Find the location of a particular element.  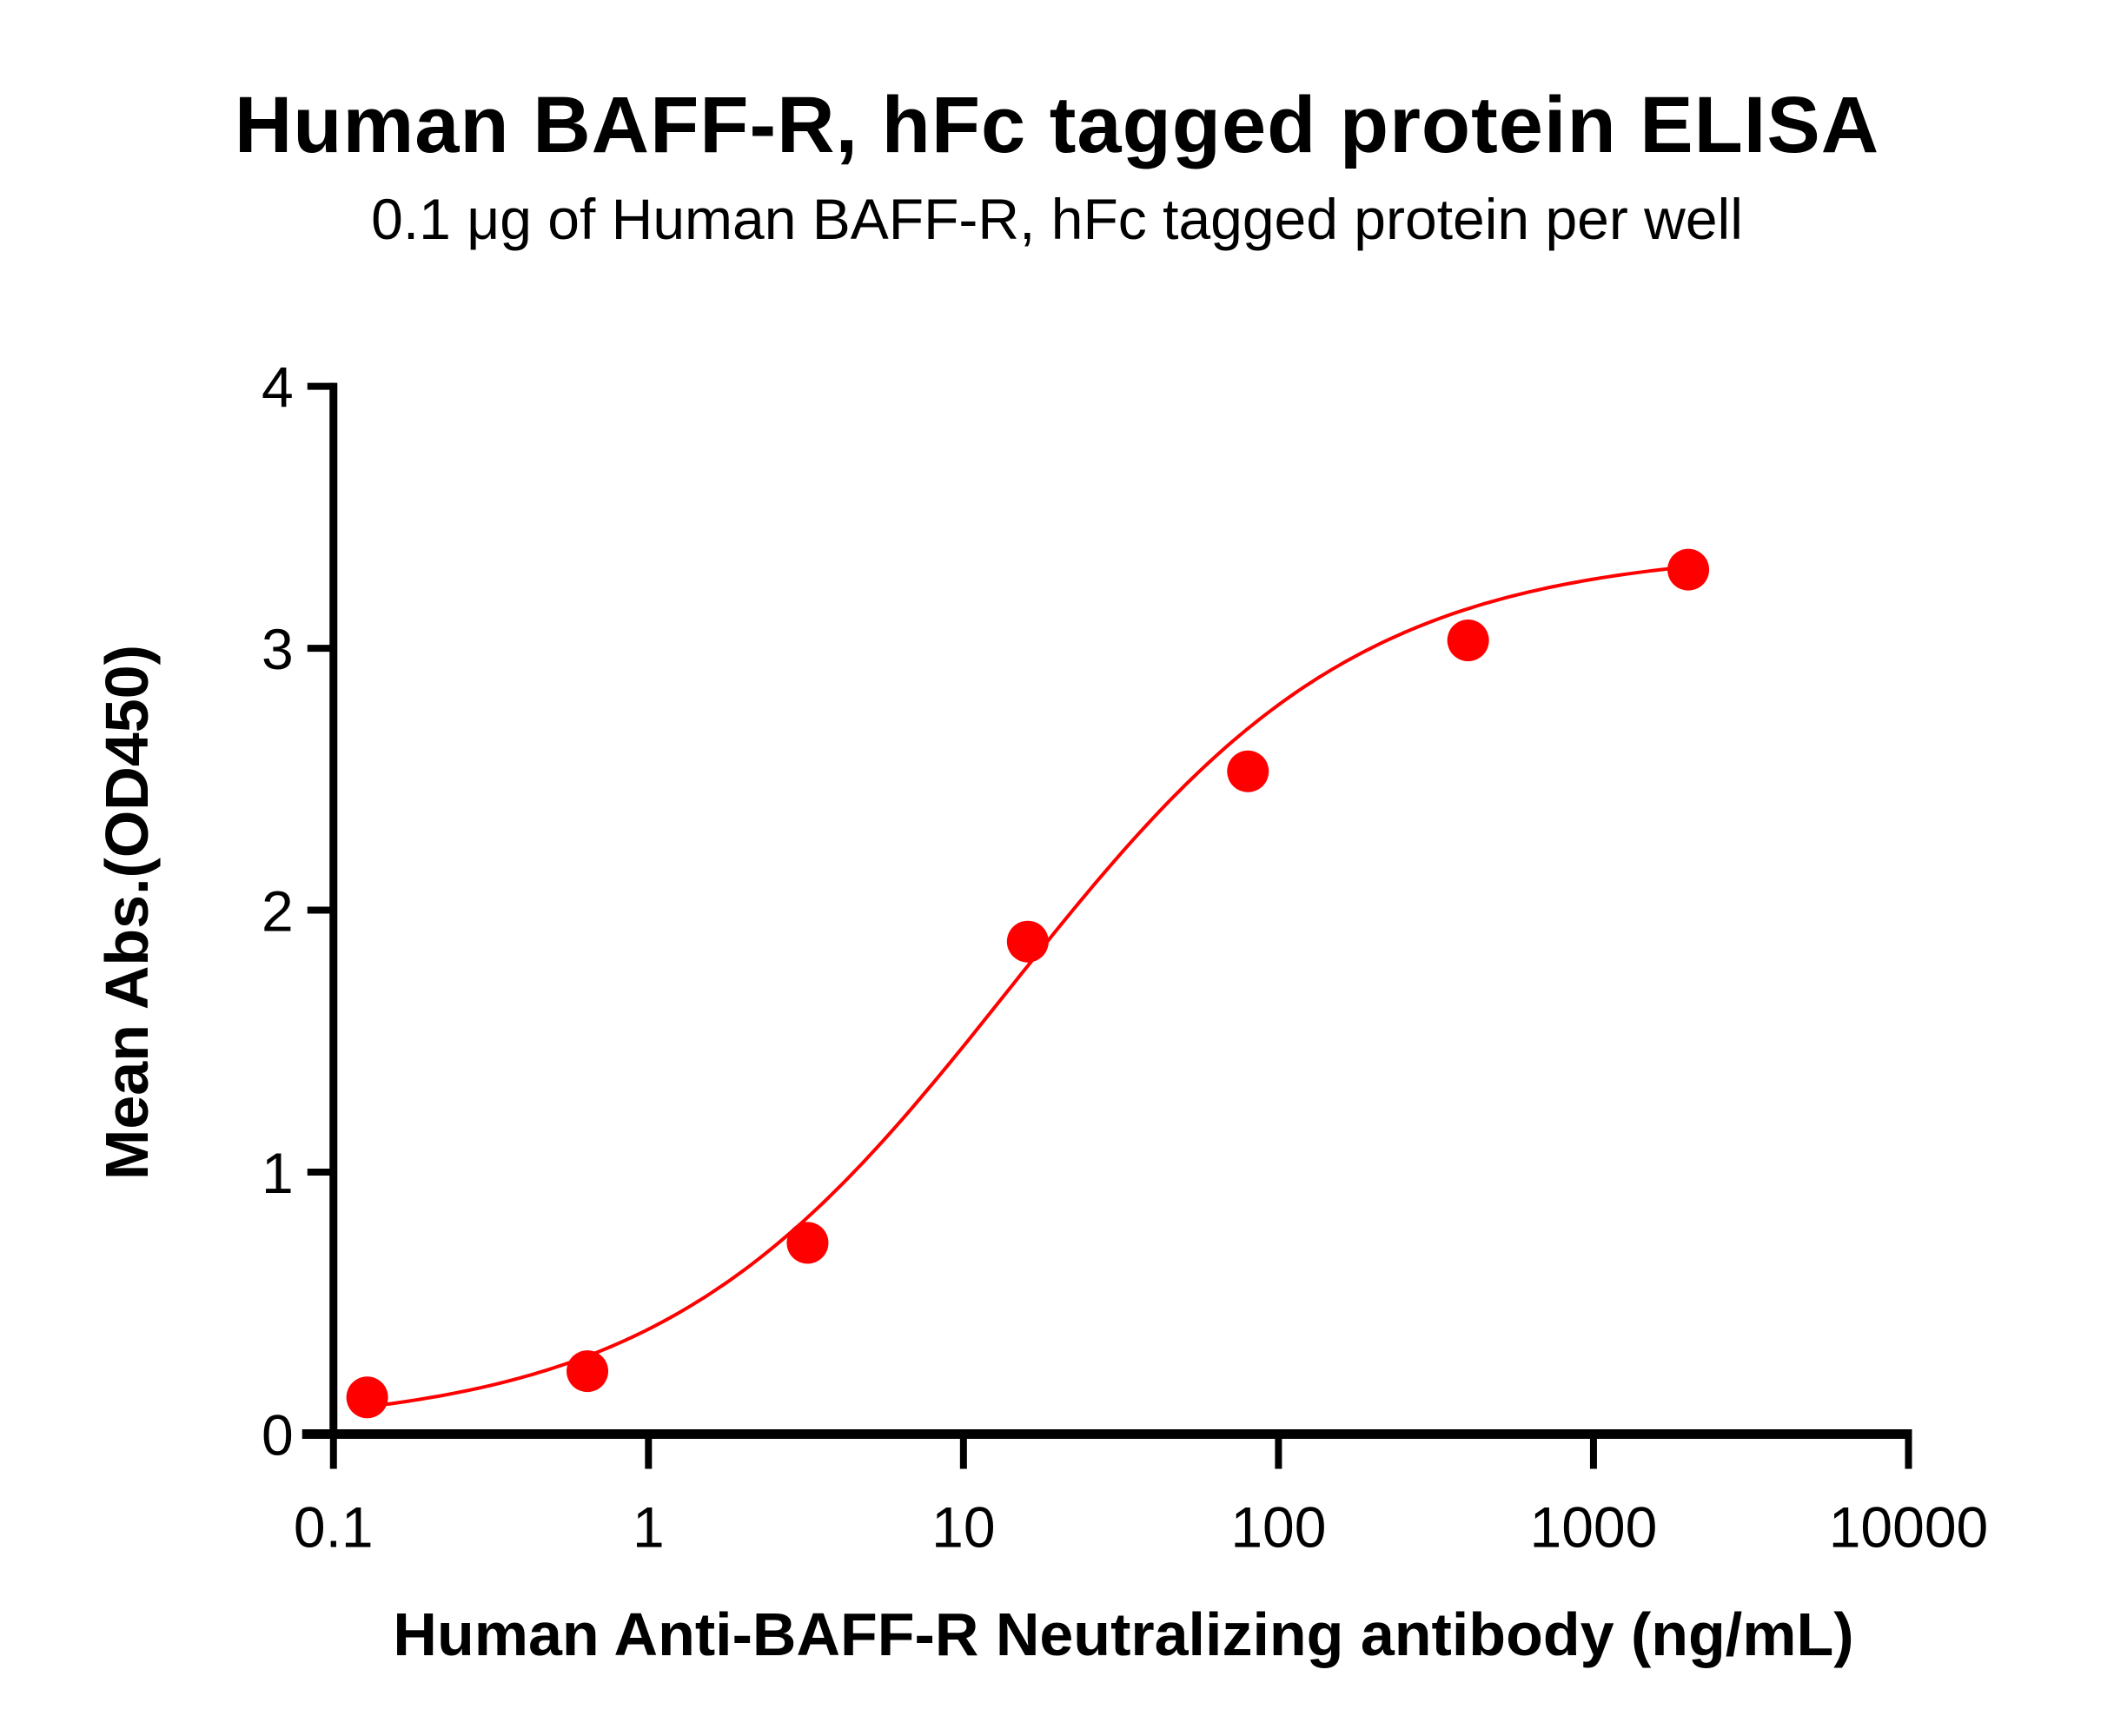

y-tick-label: 0 is located at coordinates (278, 1434).